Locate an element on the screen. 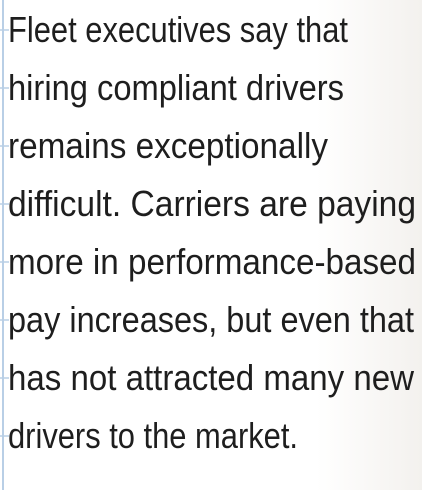 This screenshot has width=422, height=490. text-line: more in performance-based is located at coordinates (212, 261).